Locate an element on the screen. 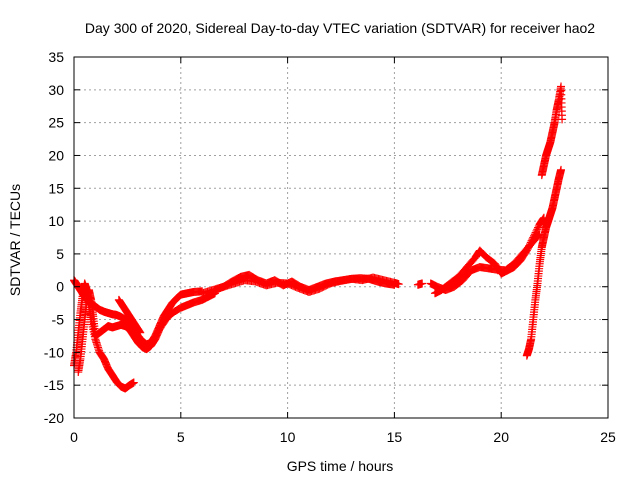 Image resolution: width=640 pixels, height=480 pixels. x-tick-label: 20 is located at coordinates (501, 437).